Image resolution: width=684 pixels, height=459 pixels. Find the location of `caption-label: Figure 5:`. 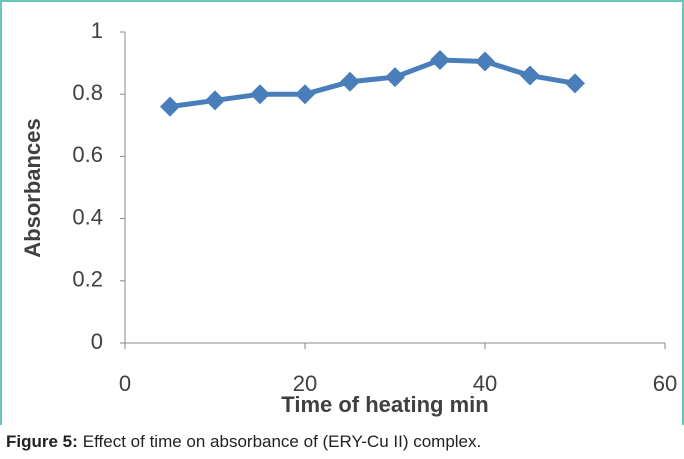

caption-label: Figure 5: is located at coordinates (42, 441).